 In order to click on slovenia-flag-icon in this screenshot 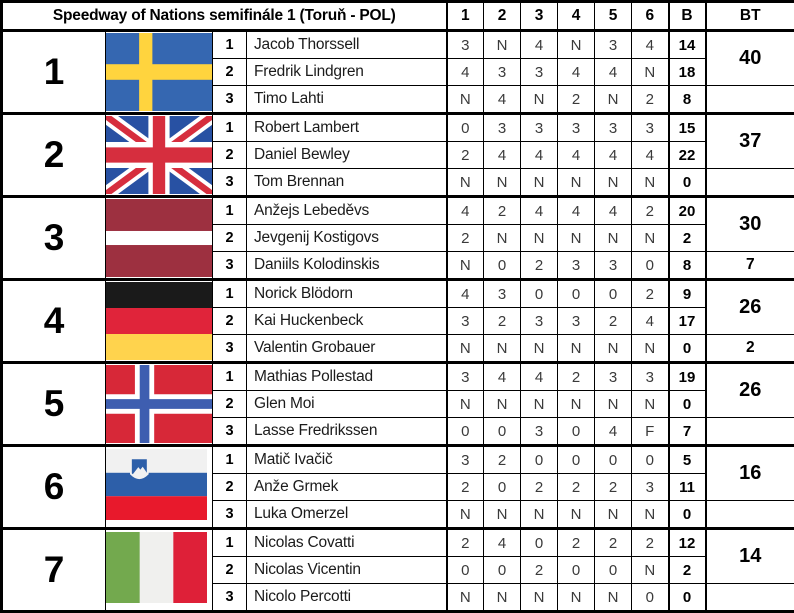, I will do `click(156, 484)`.